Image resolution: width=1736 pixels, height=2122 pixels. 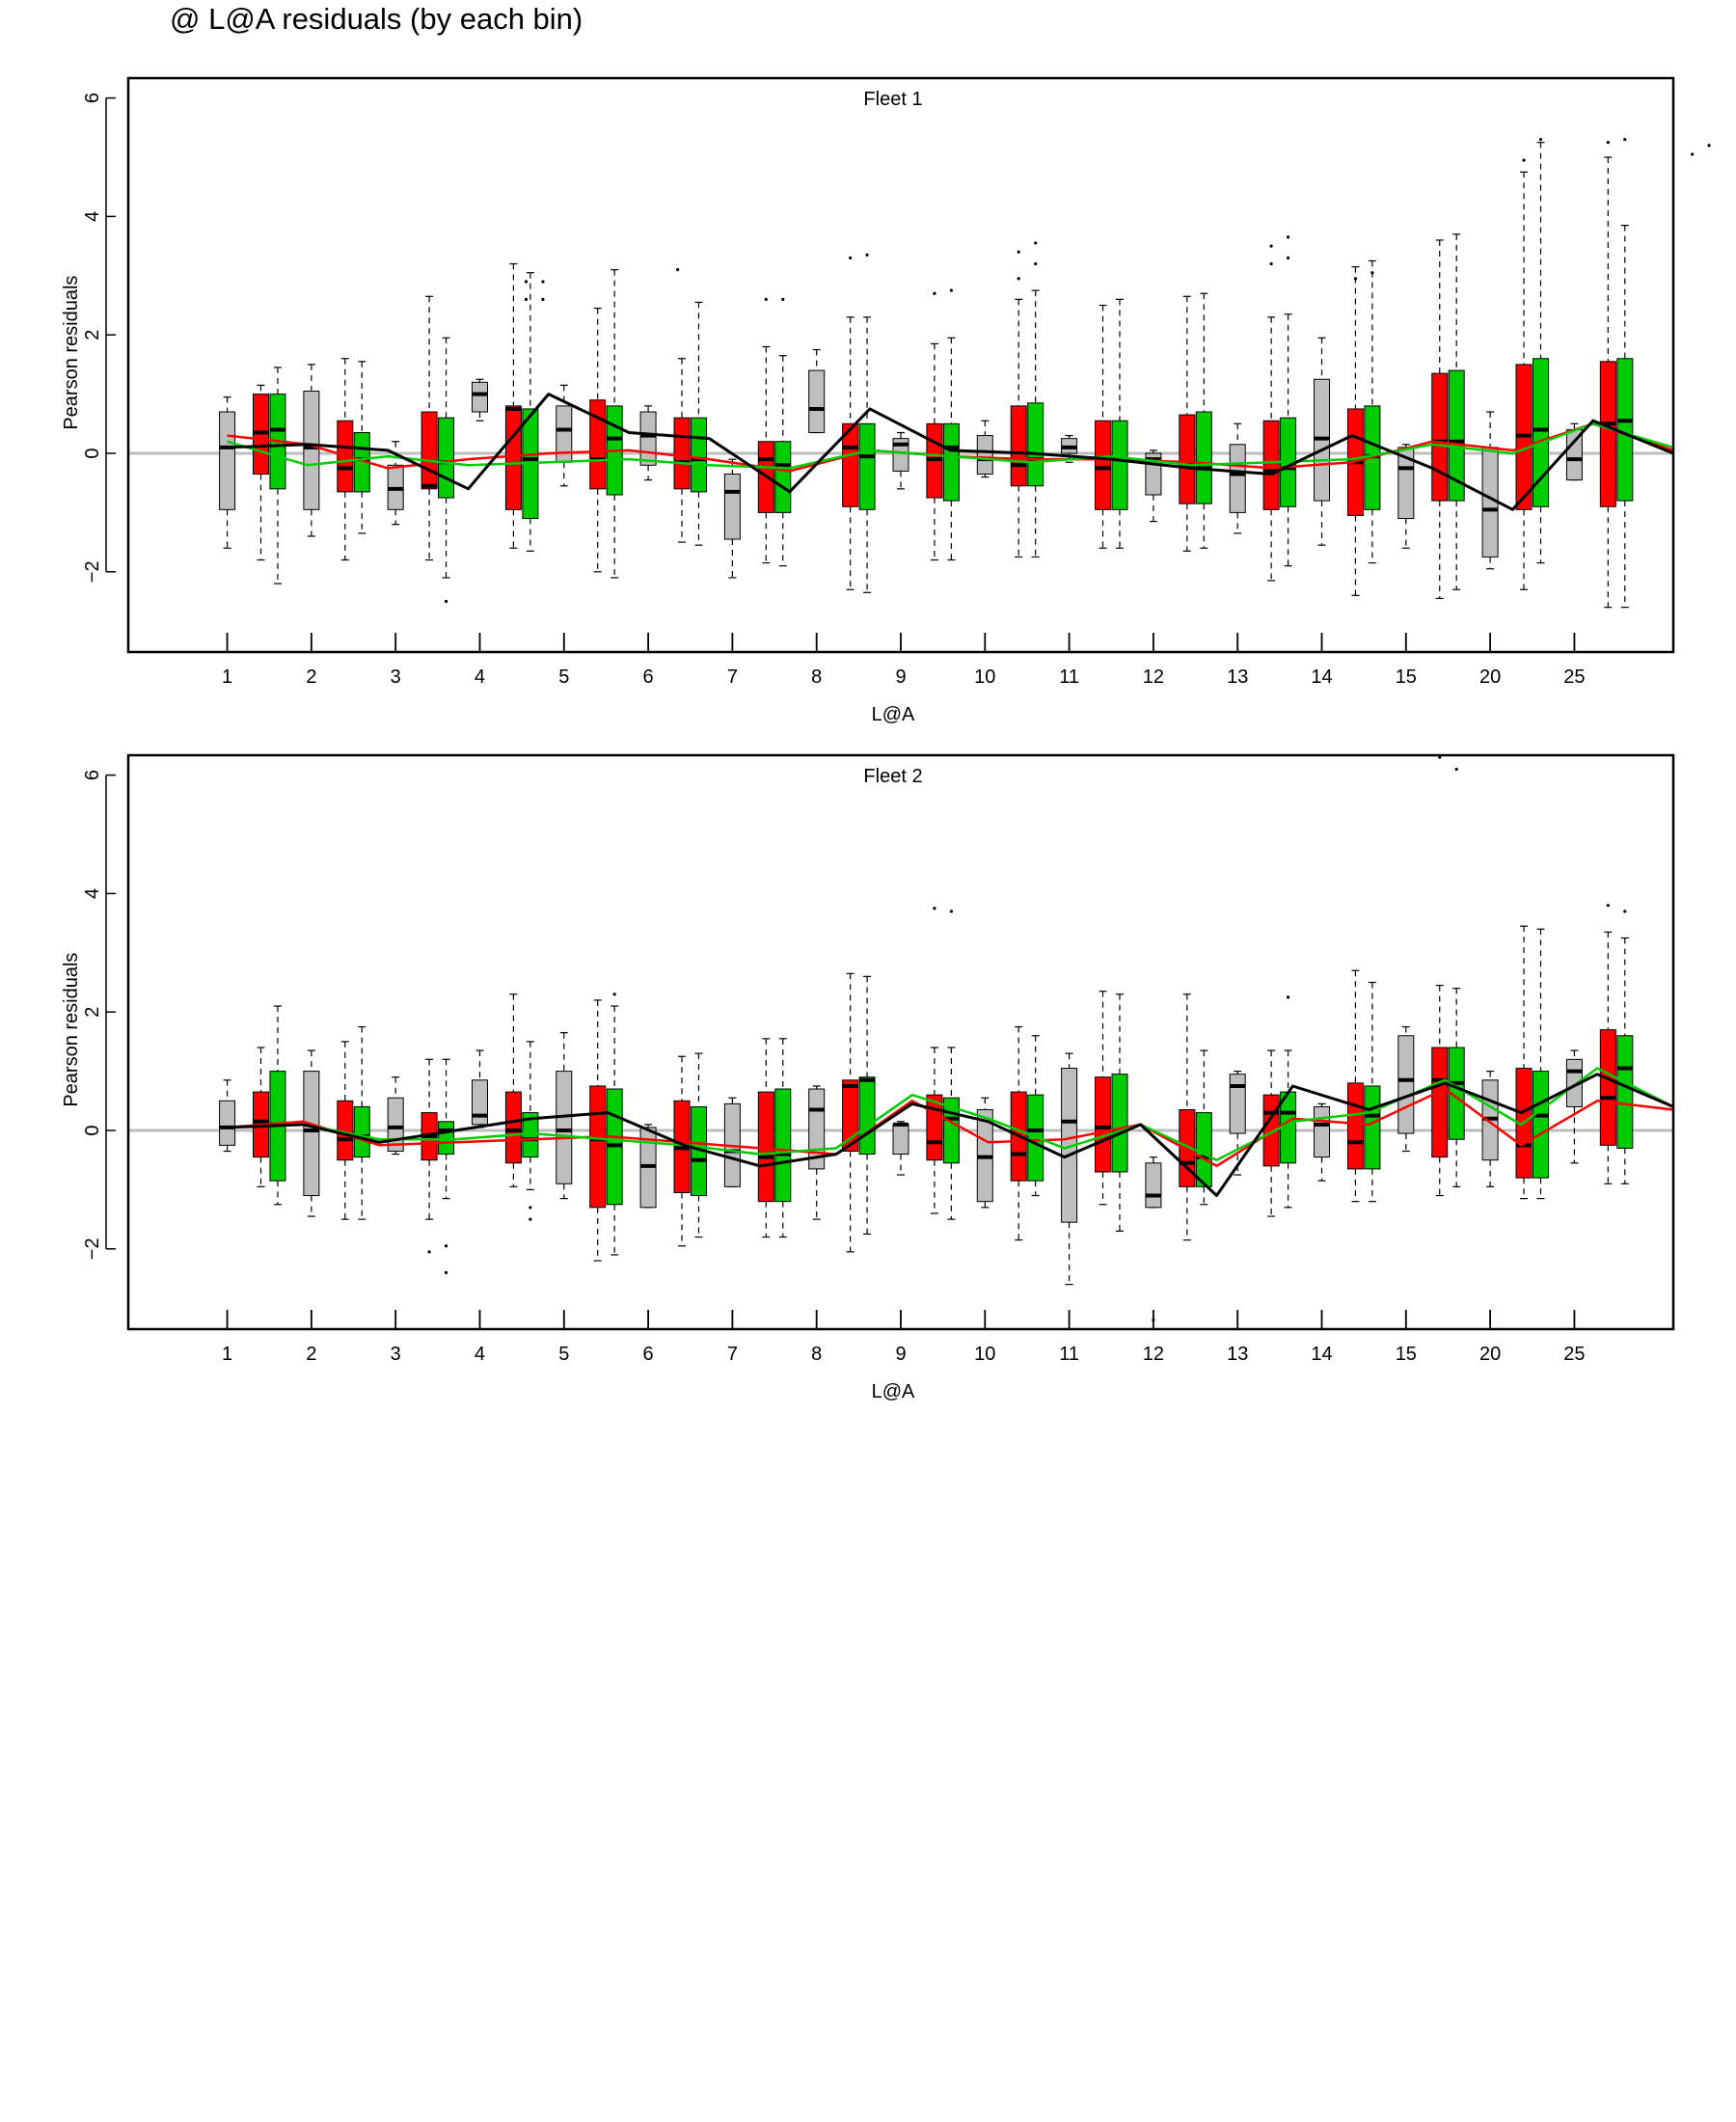 What do you see at coordinates (901, 677) in the screenshot?
I see `x-tick-label: 9` at bounding box center [901, 677].